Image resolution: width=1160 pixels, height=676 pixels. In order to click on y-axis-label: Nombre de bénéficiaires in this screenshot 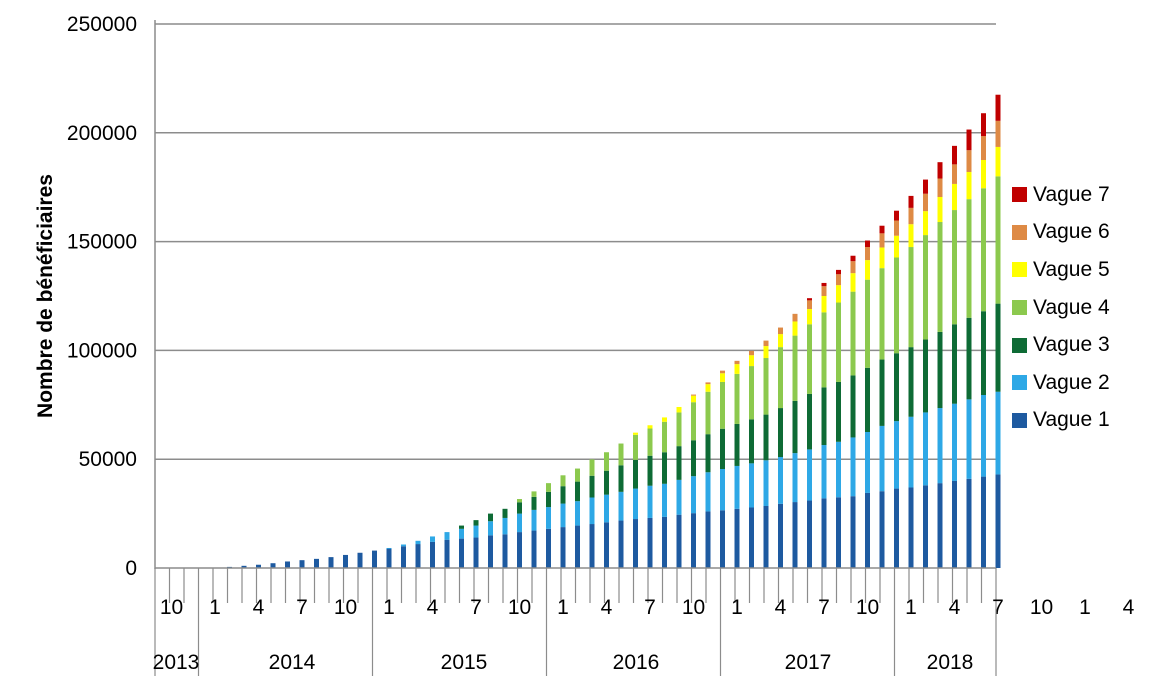, I will do `click(45, 296)`.